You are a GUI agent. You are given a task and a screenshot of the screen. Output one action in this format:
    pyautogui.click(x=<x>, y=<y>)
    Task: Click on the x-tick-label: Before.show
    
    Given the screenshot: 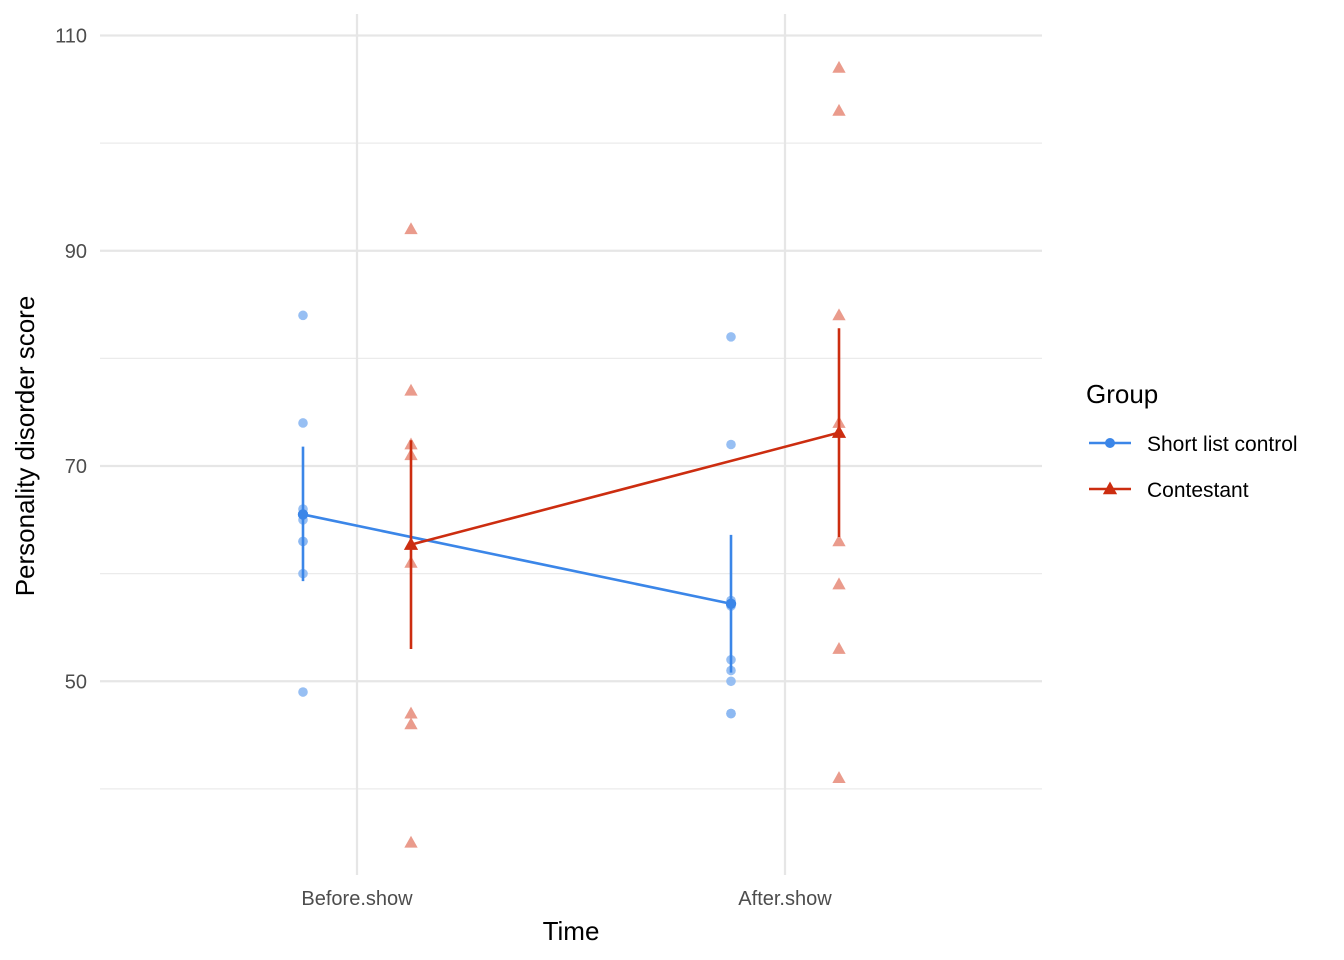 What is the action you would take?
    pyautogui.click(x=357, y=899)
    